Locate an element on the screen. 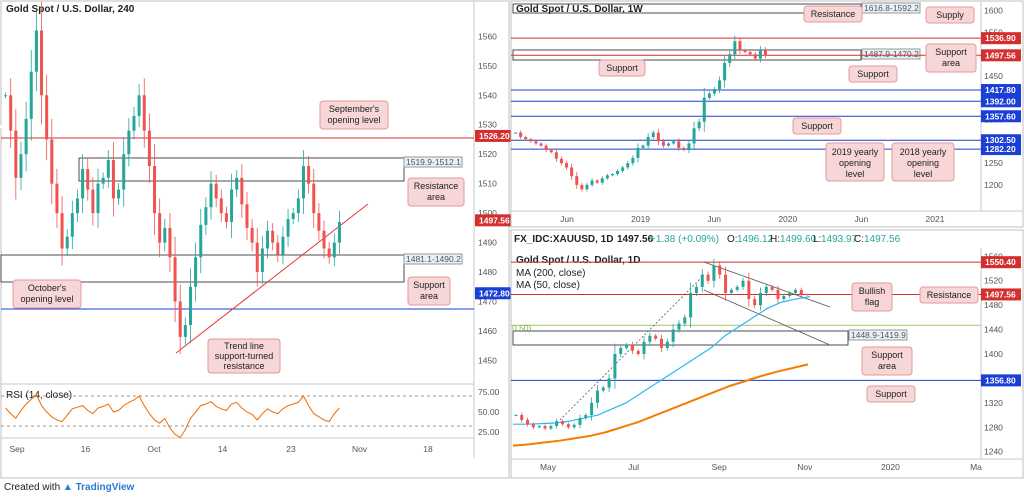 Image resolution: width=1024 pixels, height=498 pixels. svg-text: 2019 yearly is located at coordinates (855, 152).